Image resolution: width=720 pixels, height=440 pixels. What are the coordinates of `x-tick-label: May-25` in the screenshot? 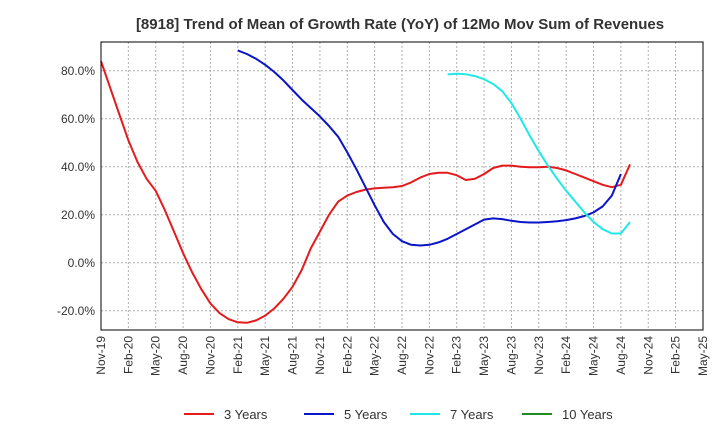 It's located at (703, 356).